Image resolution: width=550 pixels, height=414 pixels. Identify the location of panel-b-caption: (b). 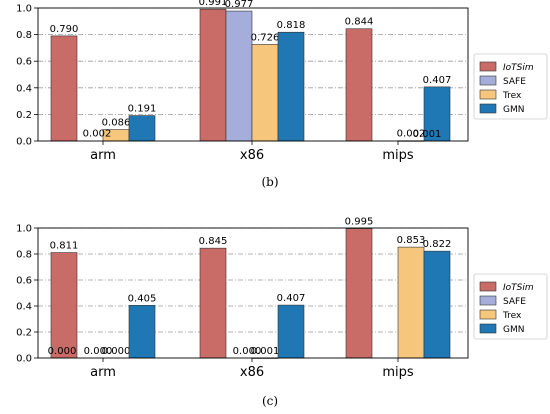
(269, 182).